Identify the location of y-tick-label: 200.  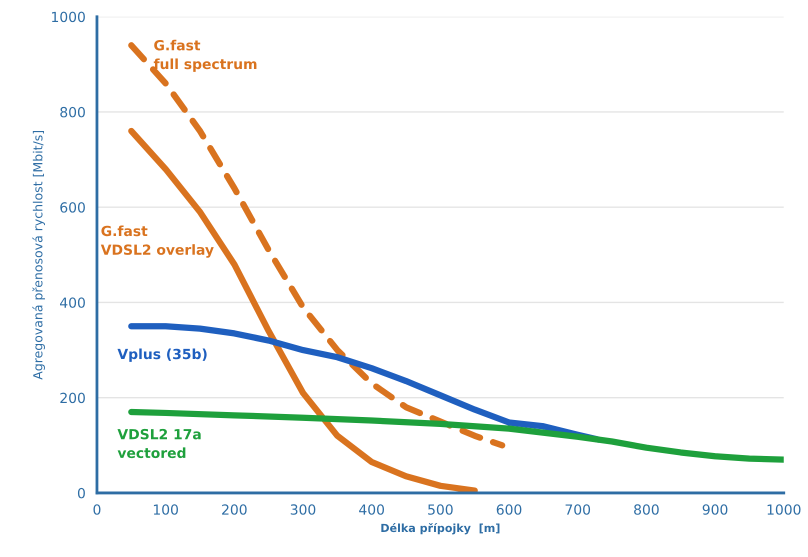
(72, 398).